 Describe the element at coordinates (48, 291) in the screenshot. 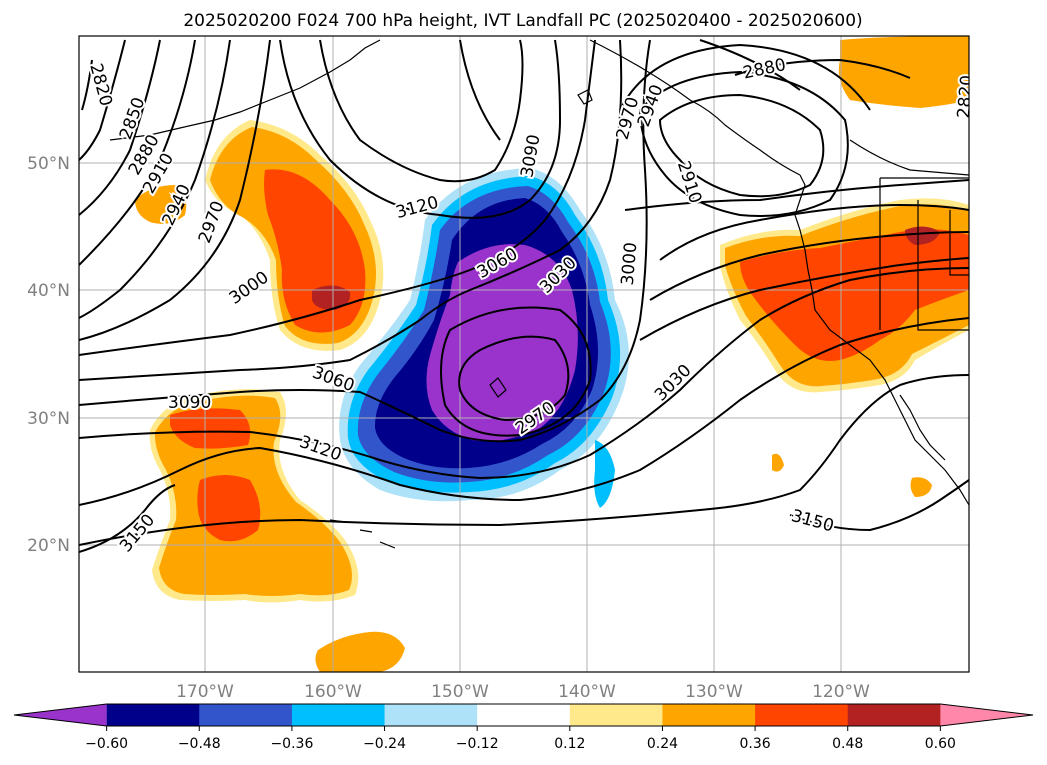

I see `lat-label-40n: 40°N` at that location.